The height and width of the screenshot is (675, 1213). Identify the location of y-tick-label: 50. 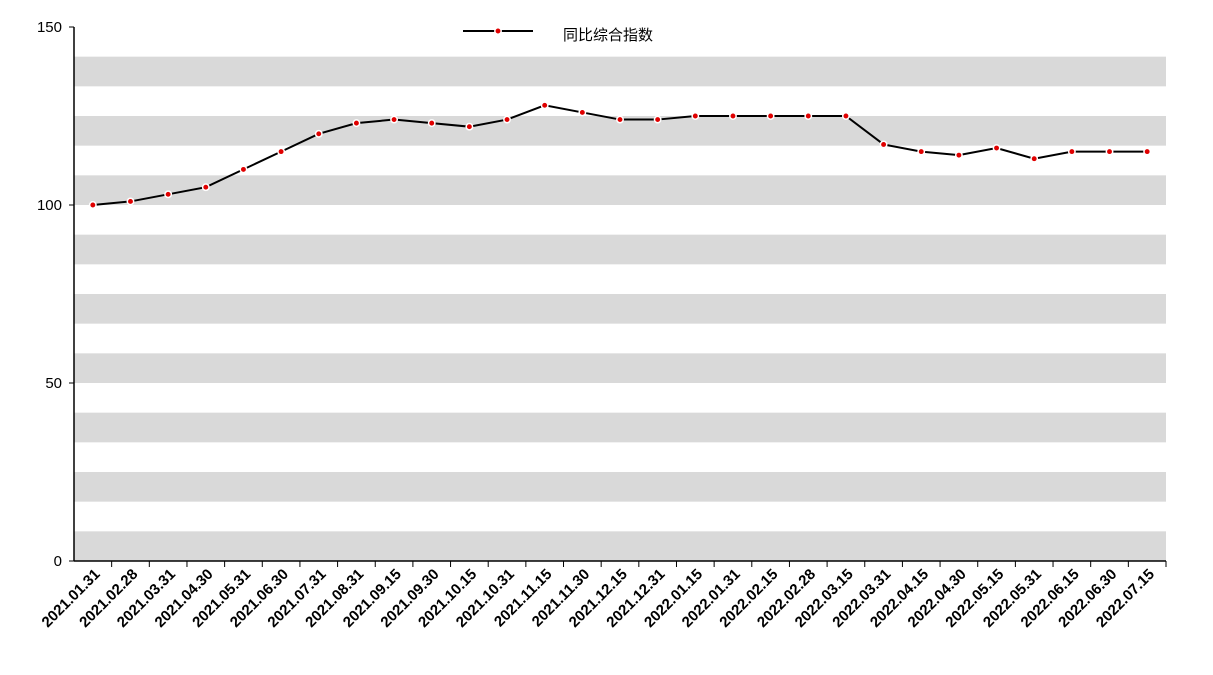
(53, 383).